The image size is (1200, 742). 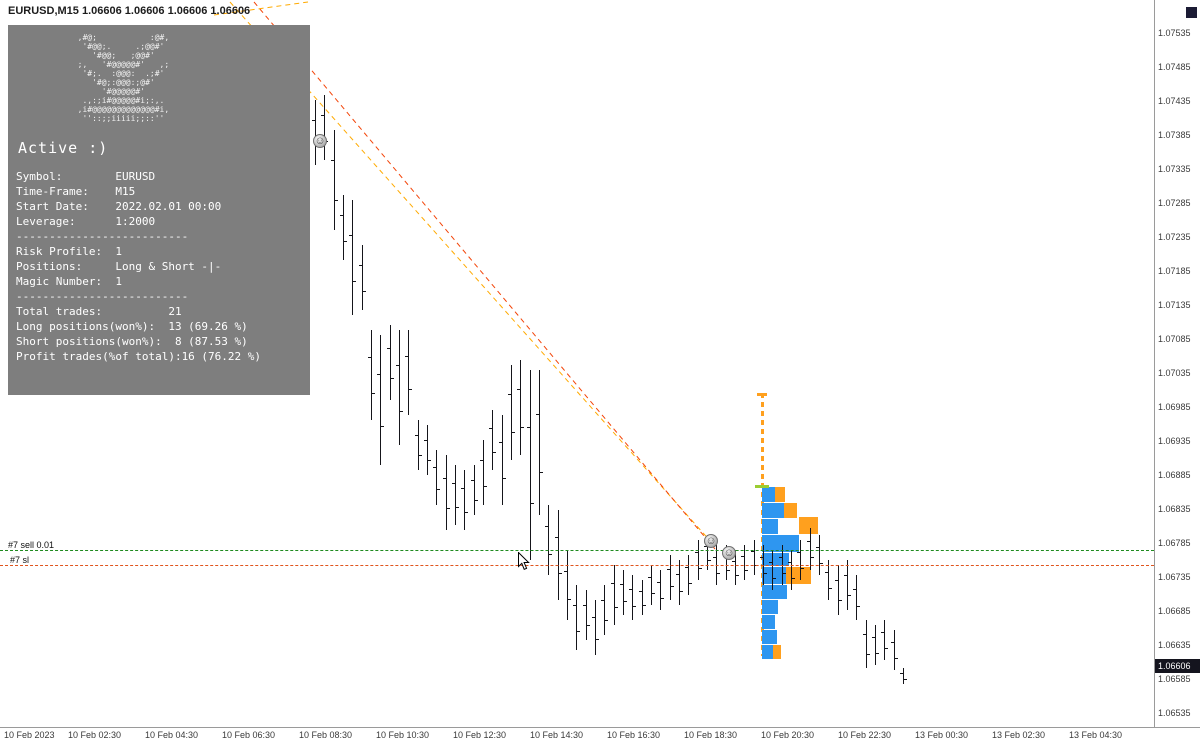 What do you see at coordinates (1174, 271) in the screenshot?
I see `price-axis-label: 1.07185` at bounding box center [1174, 271].